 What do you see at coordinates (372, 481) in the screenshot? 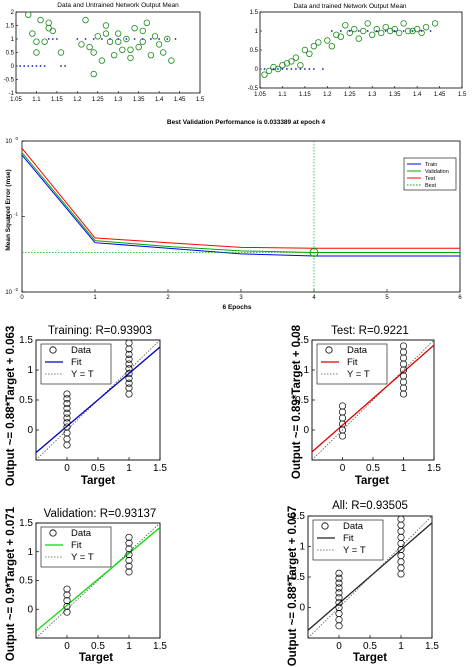
I see `test-xlabel: Target` at bounding box center [372, 481].